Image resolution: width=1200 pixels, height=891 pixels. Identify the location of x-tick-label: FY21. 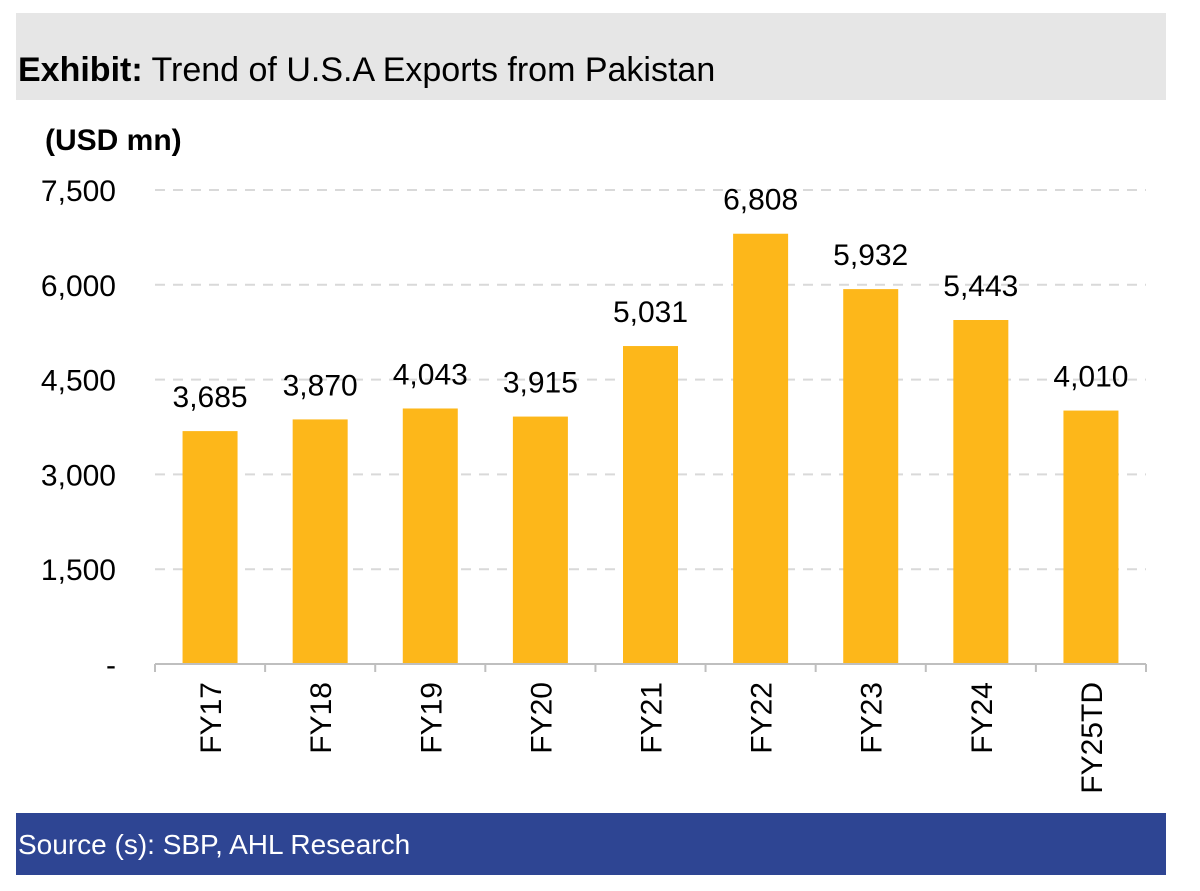
(652, 718).